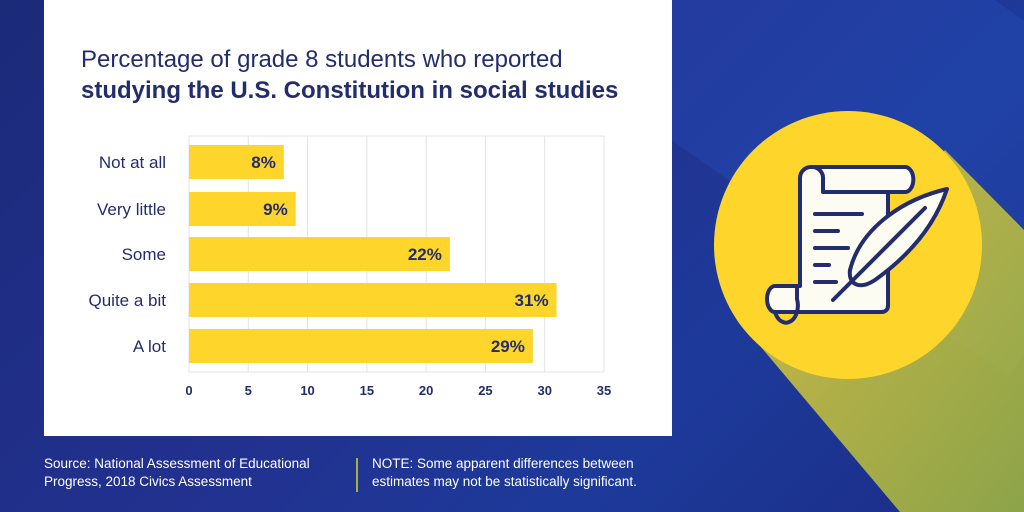  Describe the element at coordinates (425, 254) in the screenshot. I see `data-label: 22%` at that location.